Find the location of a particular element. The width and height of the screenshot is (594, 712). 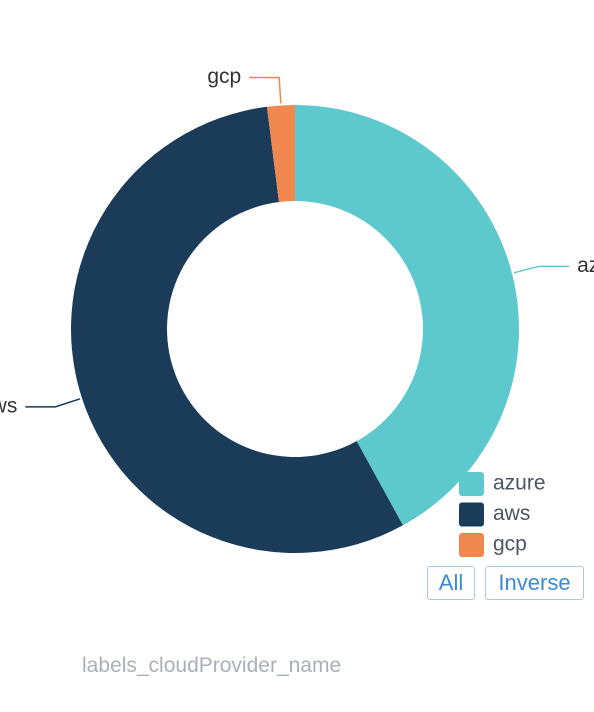

slice is located at coordinates (280, 154).